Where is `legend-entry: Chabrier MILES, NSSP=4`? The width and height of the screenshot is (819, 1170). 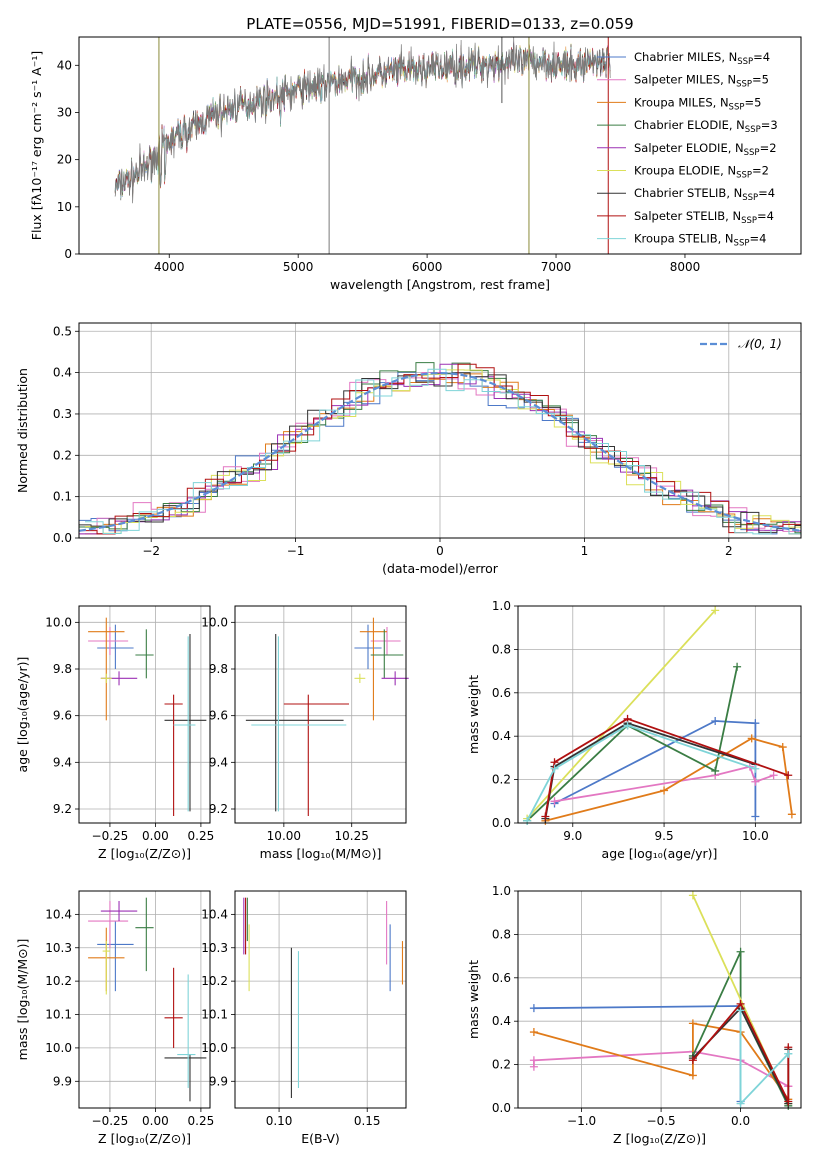 legend-entry: Chabrier MILES, NSSP=4 is located at coordinates (702, 58).